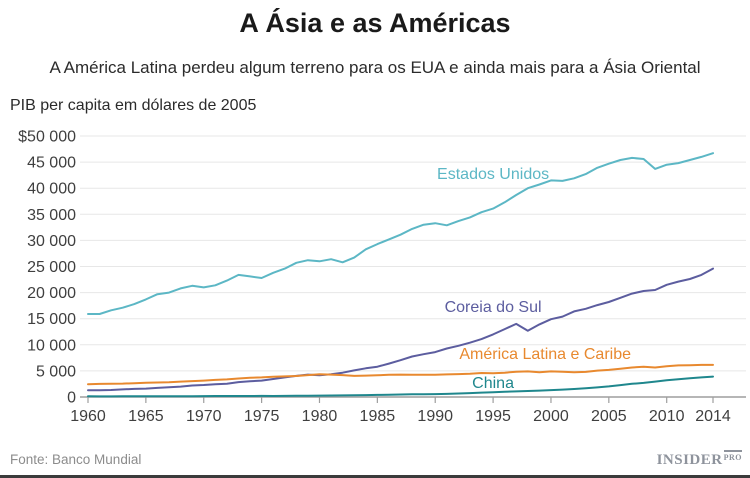  Describe the element at coordinates (435, 416) in the screenshot. I see `x-axis-tick-label: 1990` at that location.